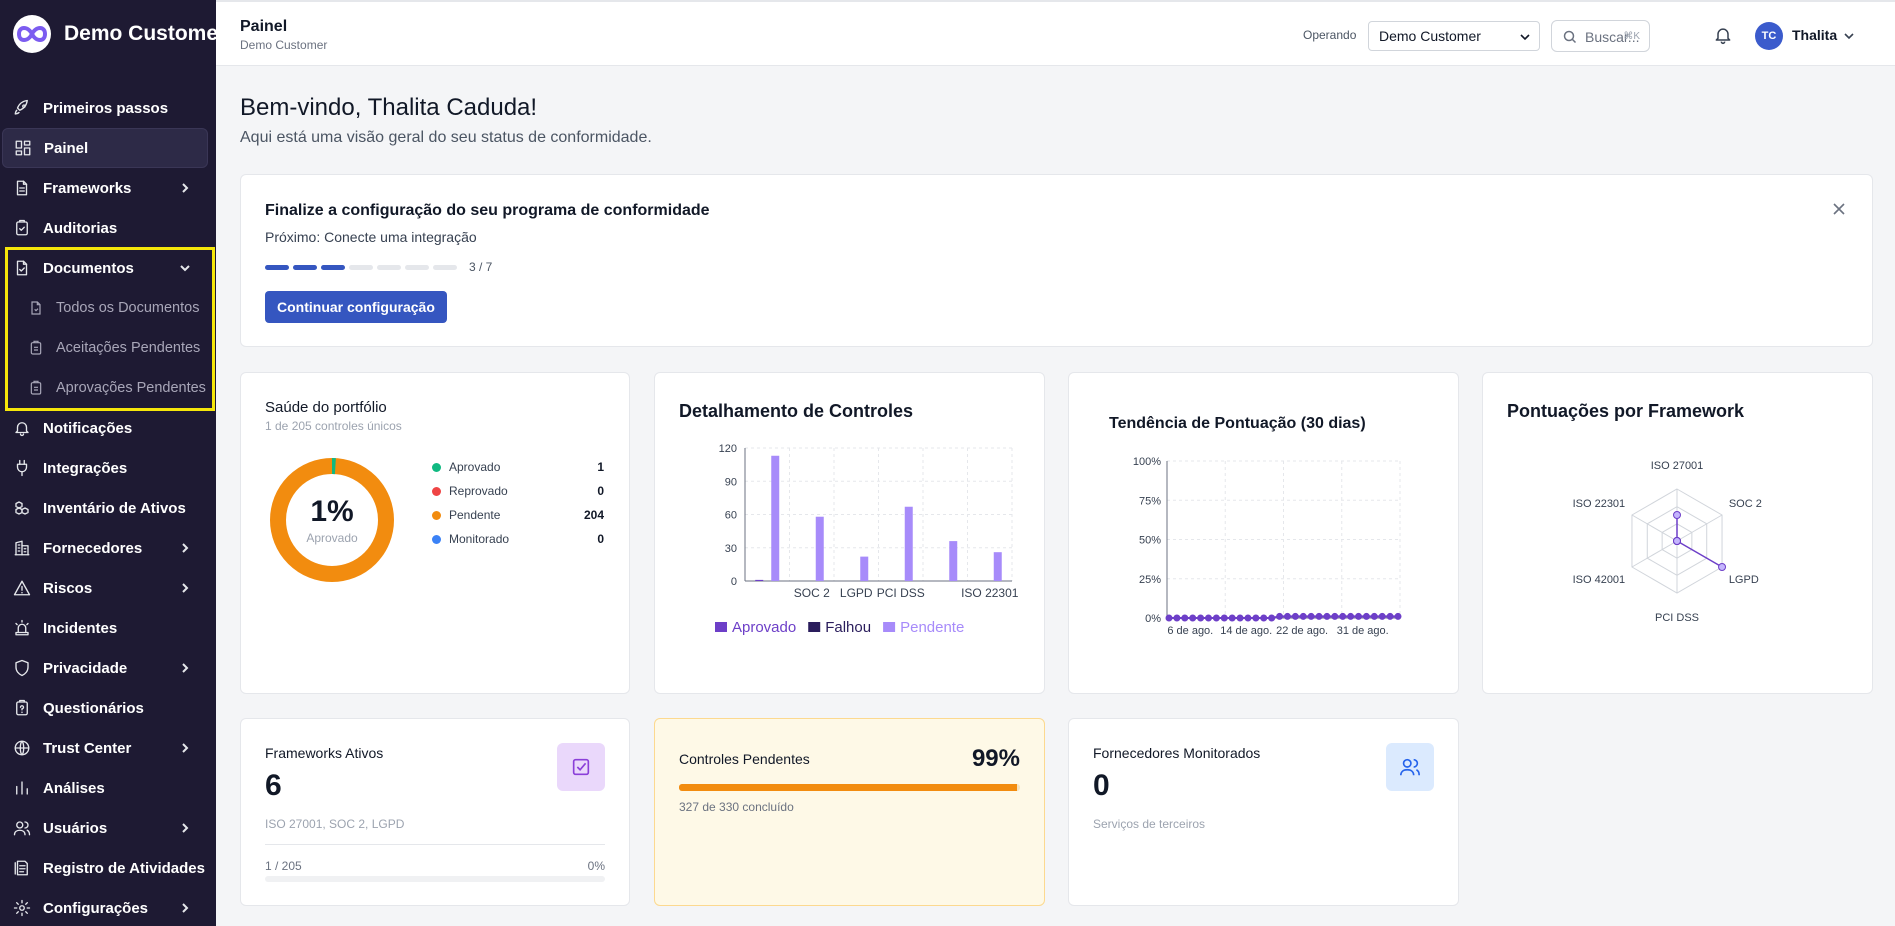 The image size is (1895, 926). I want to click on sidebar-item-analises: Análises, so click(108, 788).